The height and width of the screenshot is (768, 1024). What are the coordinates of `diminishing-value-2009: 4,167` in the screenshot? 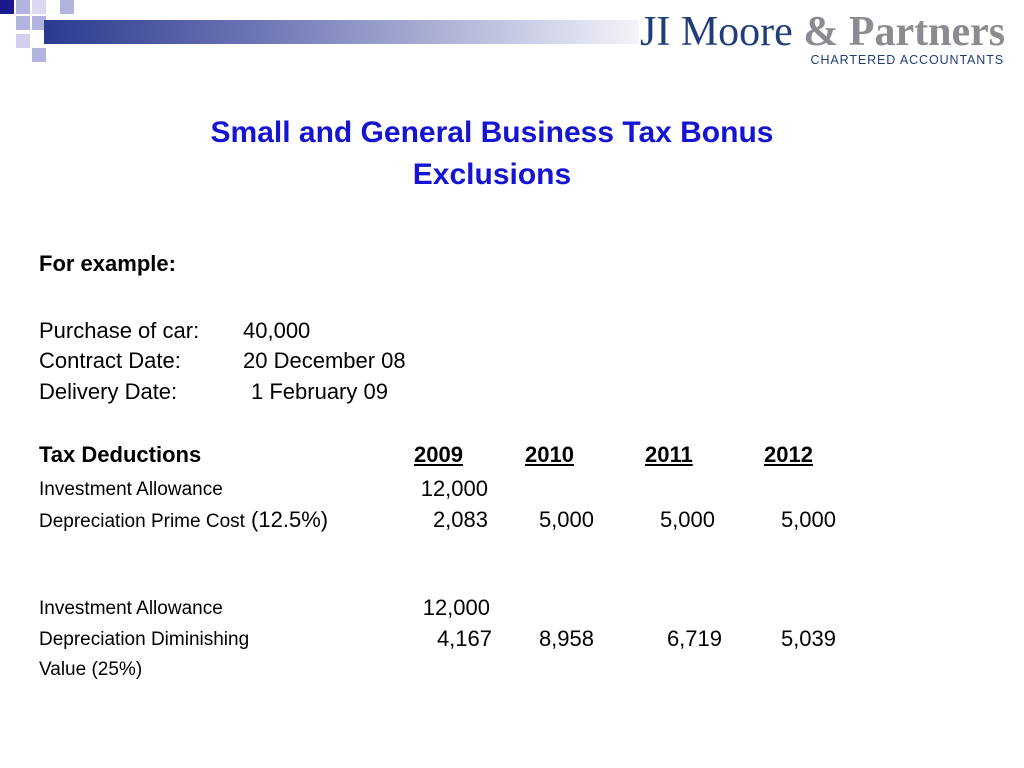 It's located at (464, 638).